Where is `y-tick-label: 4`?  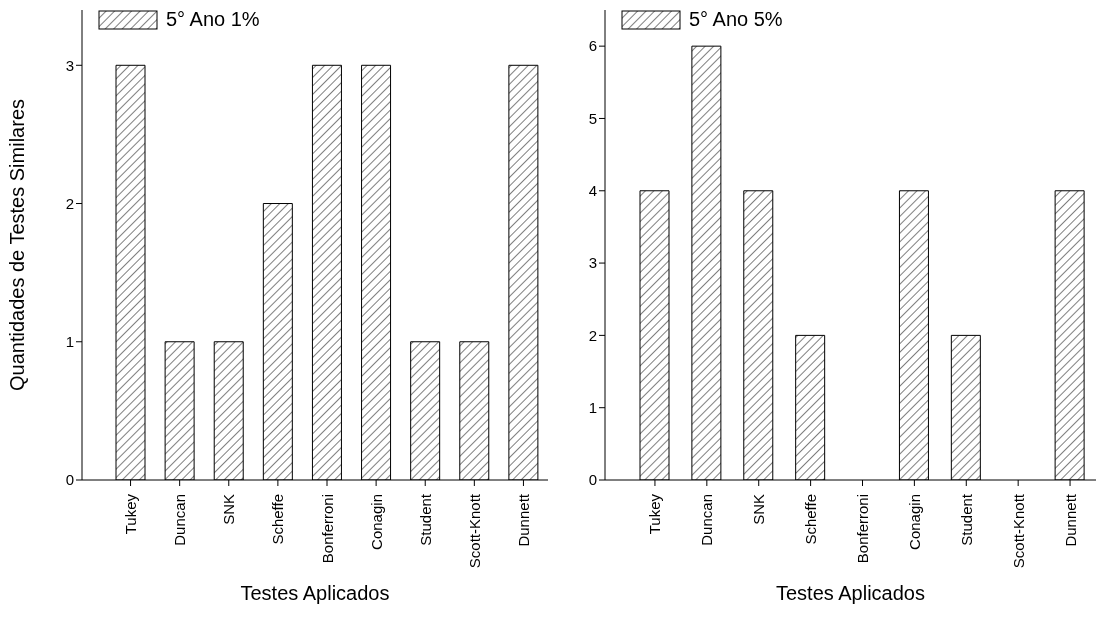 y-tick-label: 4 is located at coordinates (592, 191).